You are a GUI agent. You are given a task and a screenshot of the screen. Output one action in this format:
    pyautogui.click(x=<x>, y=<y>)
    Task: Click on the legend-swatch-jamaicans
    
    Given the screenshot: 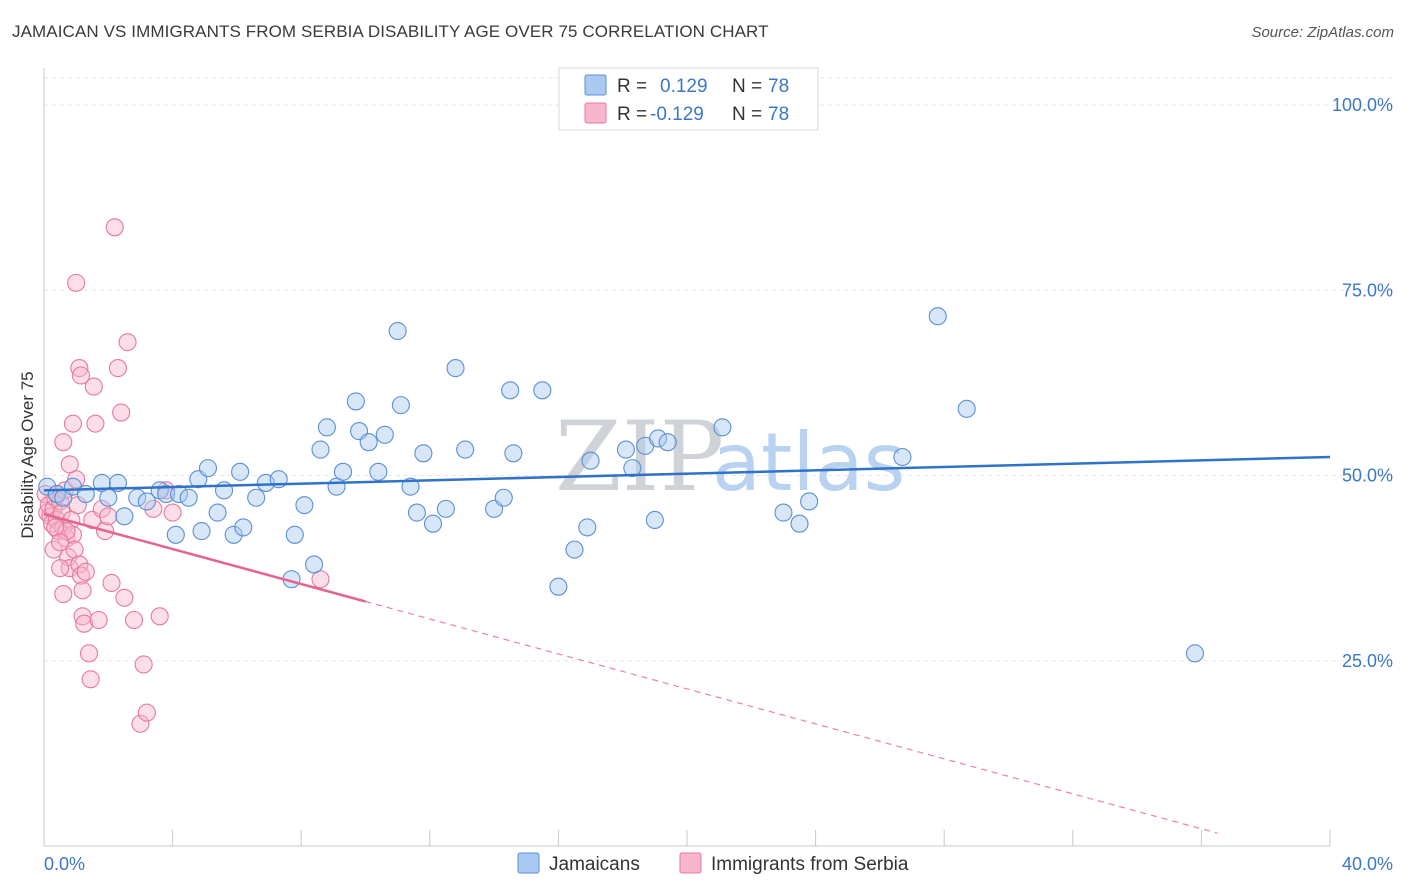 What is the action you would take?
    pyautogui.click(x=595, y=85)
    